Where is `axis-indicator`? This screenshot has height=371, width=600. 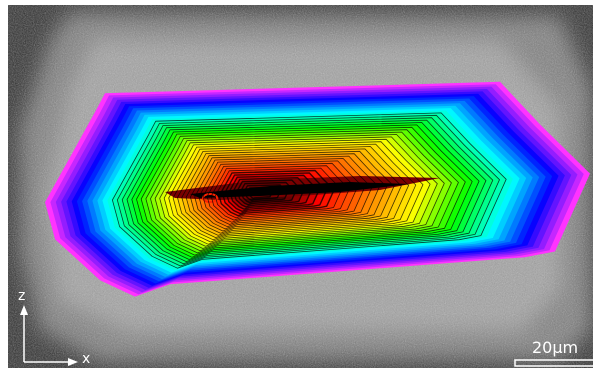 axis-indicator is located at coordinates (49, 335).